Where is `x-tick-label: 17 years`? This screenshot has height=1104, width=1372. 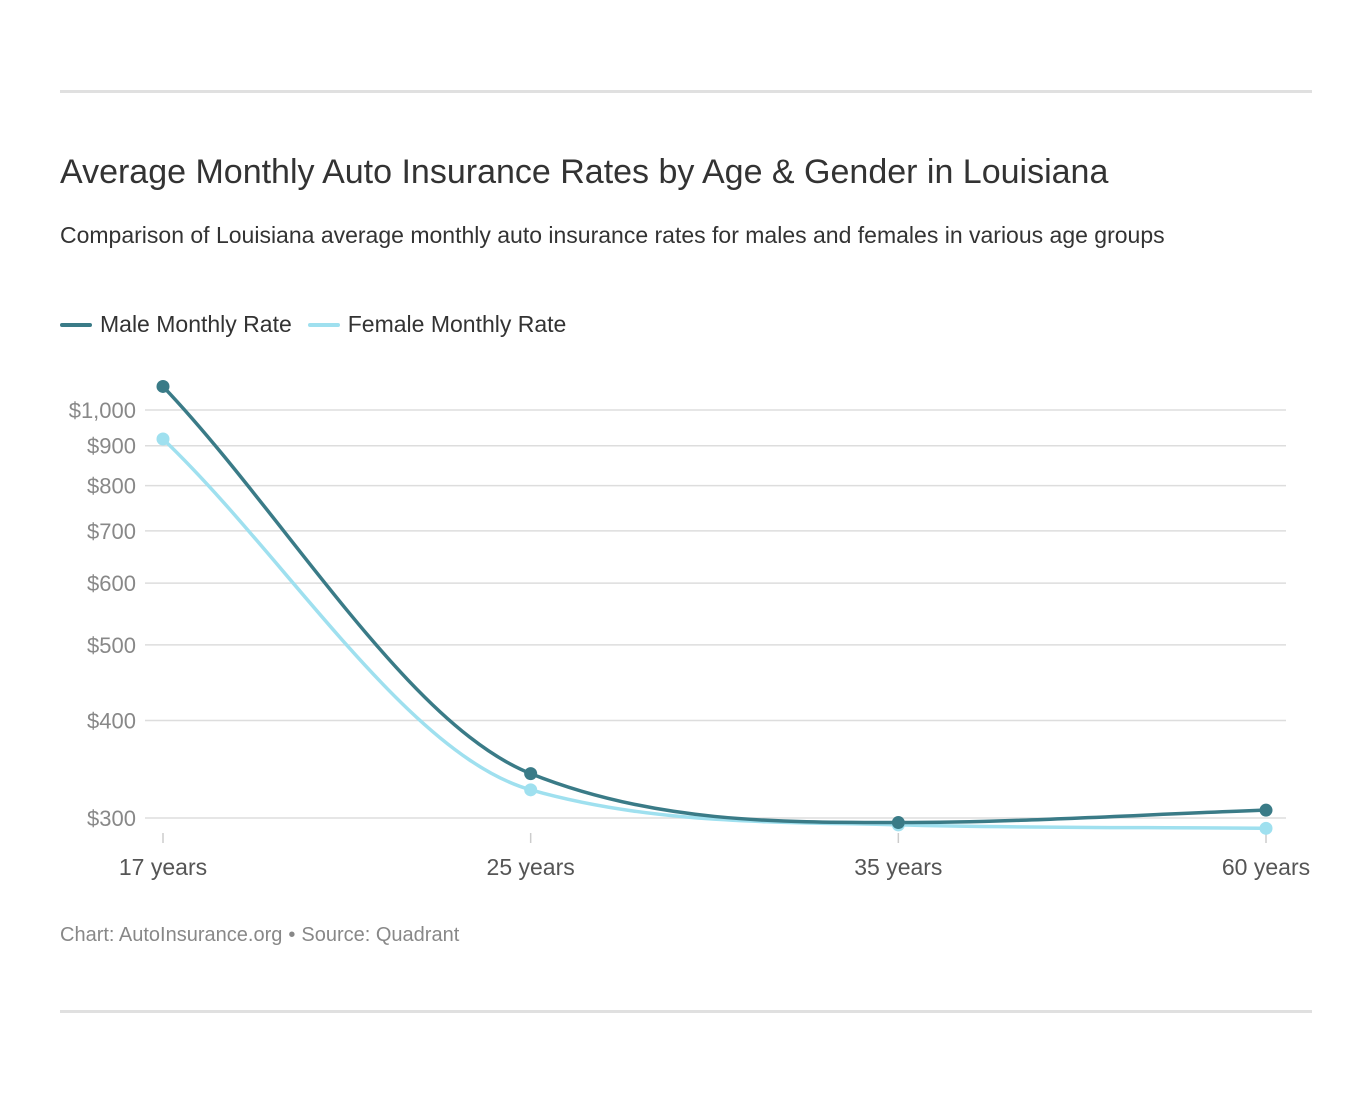
x-tick-label: 17 years is located at coordinates (163, 867).